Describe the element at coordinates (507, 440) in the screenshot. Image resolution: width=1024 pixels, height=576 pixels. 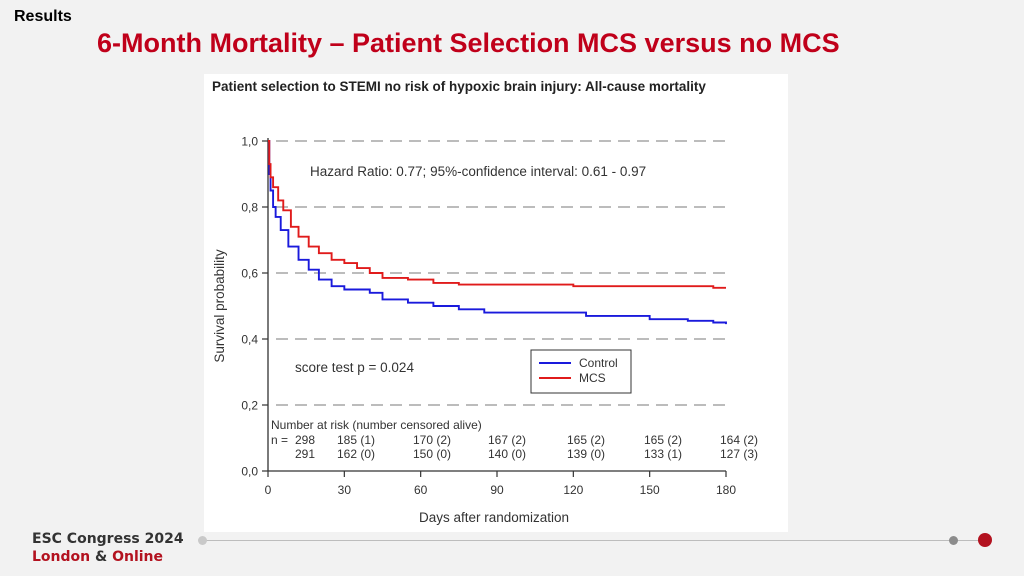
I see `risk-table-cell: 167 (2)` at that location.